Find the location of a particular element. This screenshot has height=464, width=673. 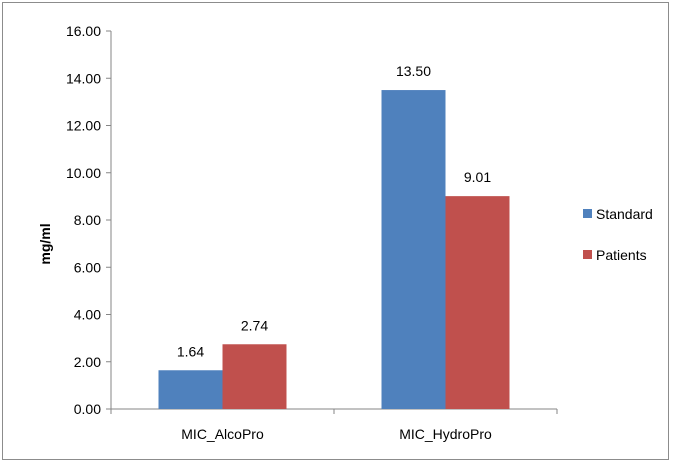

y-tick-label: 8.00 is located at coordinates (87, 220).